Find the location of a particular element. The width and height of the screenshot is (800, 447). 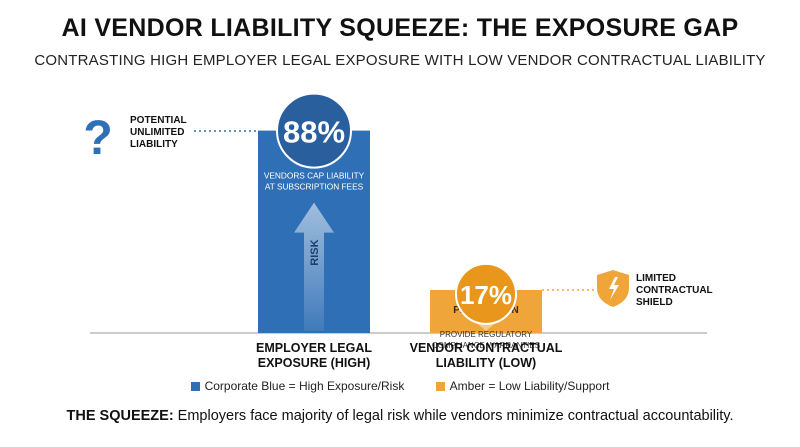

bar-note-vendor: COMPLIANCE WARRANTIES is located at coordinates (486, 345).